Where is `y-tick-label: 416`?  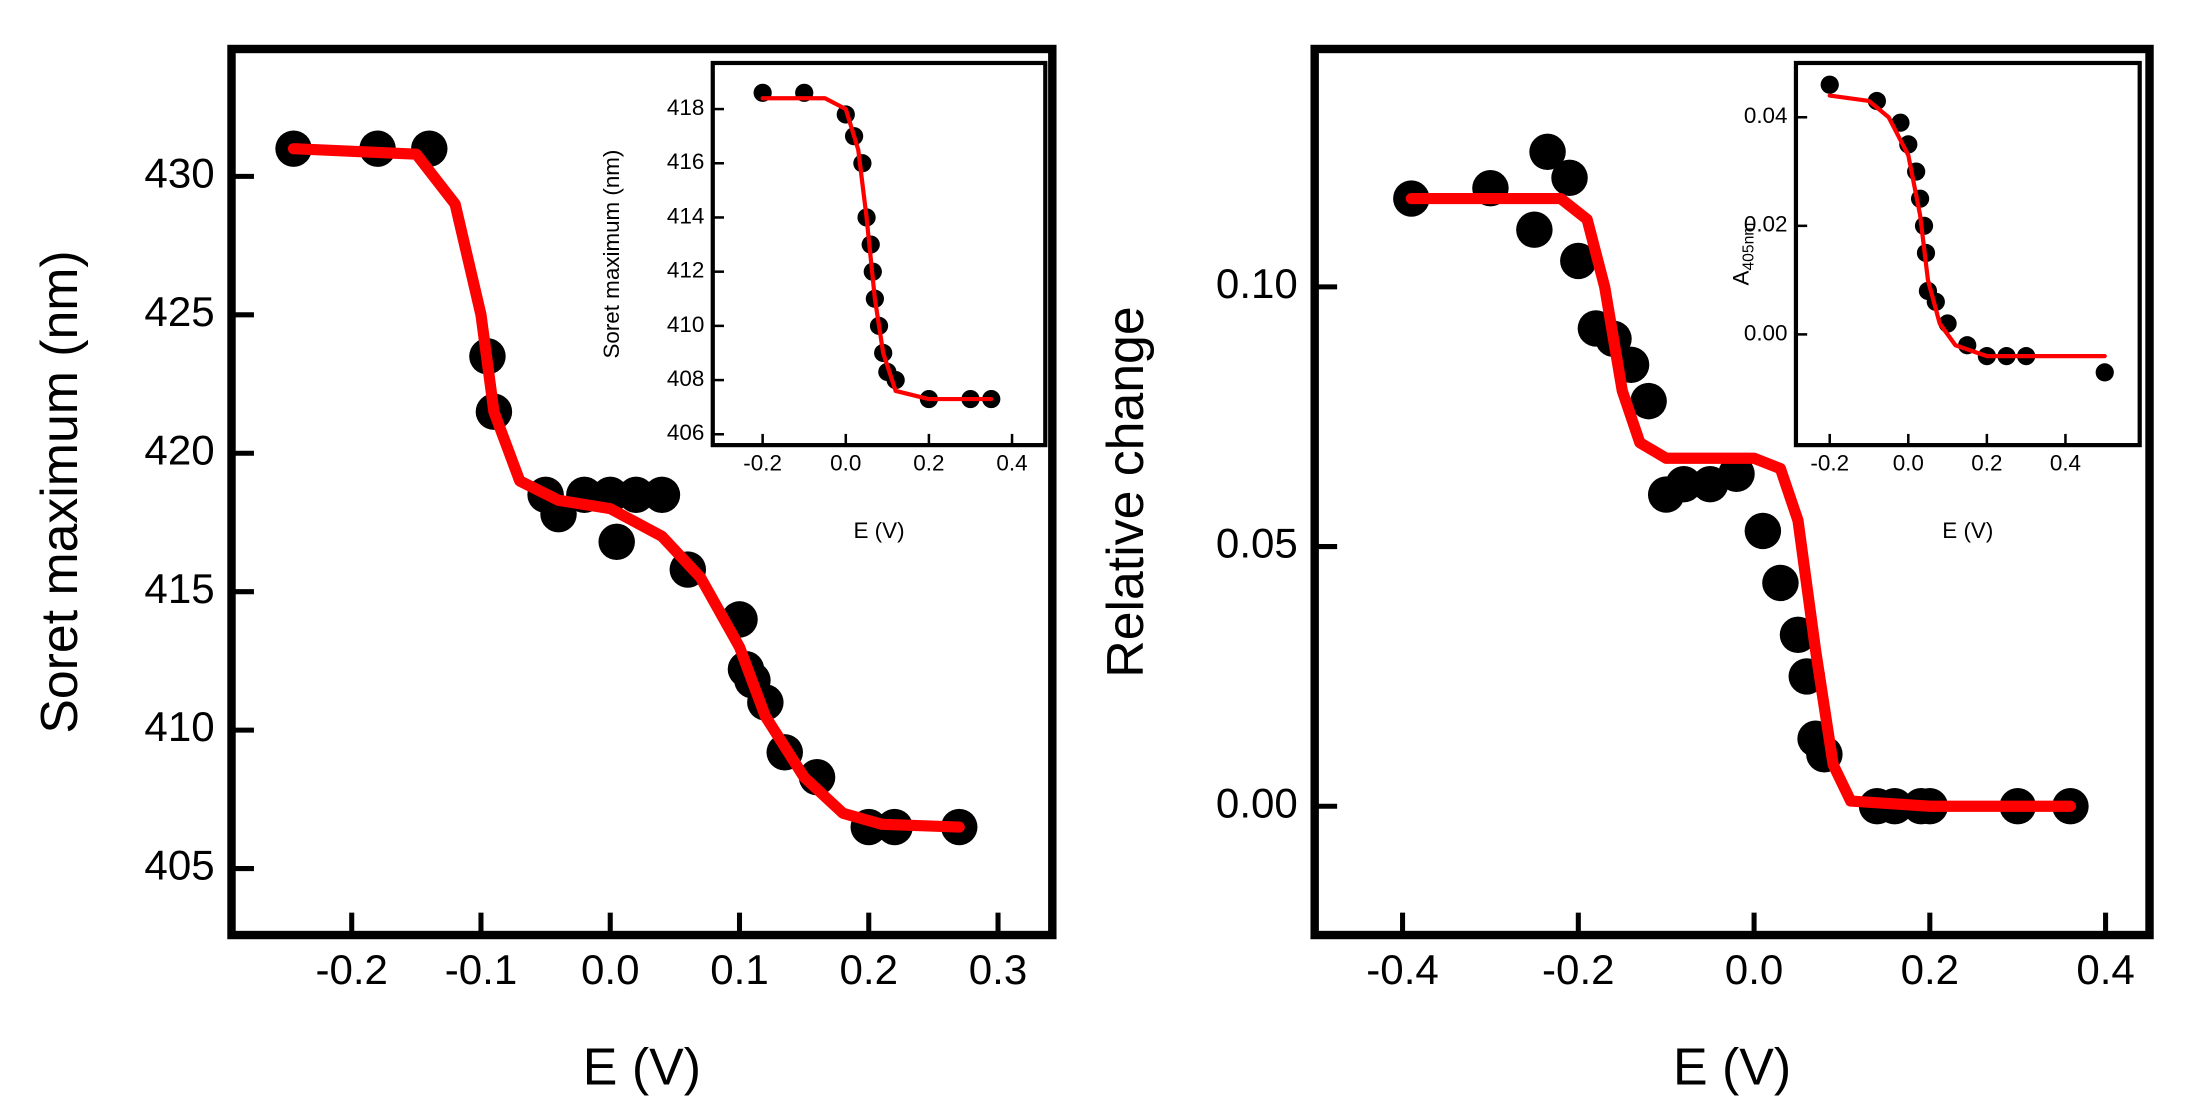 y-tick-label: 416 is located at coordinates (685, 161).